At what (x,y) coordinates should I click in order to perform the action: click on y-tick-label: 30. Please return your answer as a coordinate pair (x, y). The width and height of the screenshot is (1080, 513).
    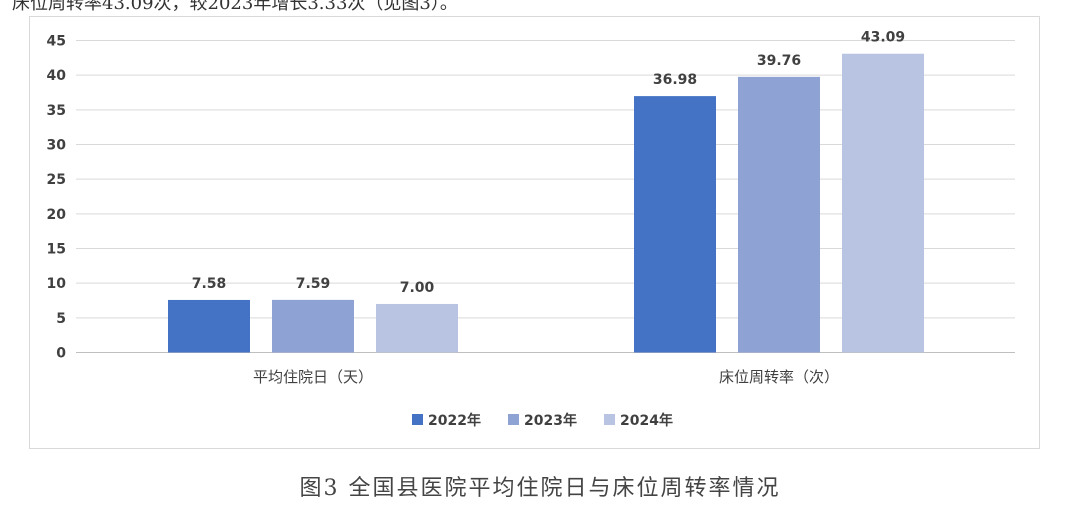
    Looking at the image, I should click on (57, 146).